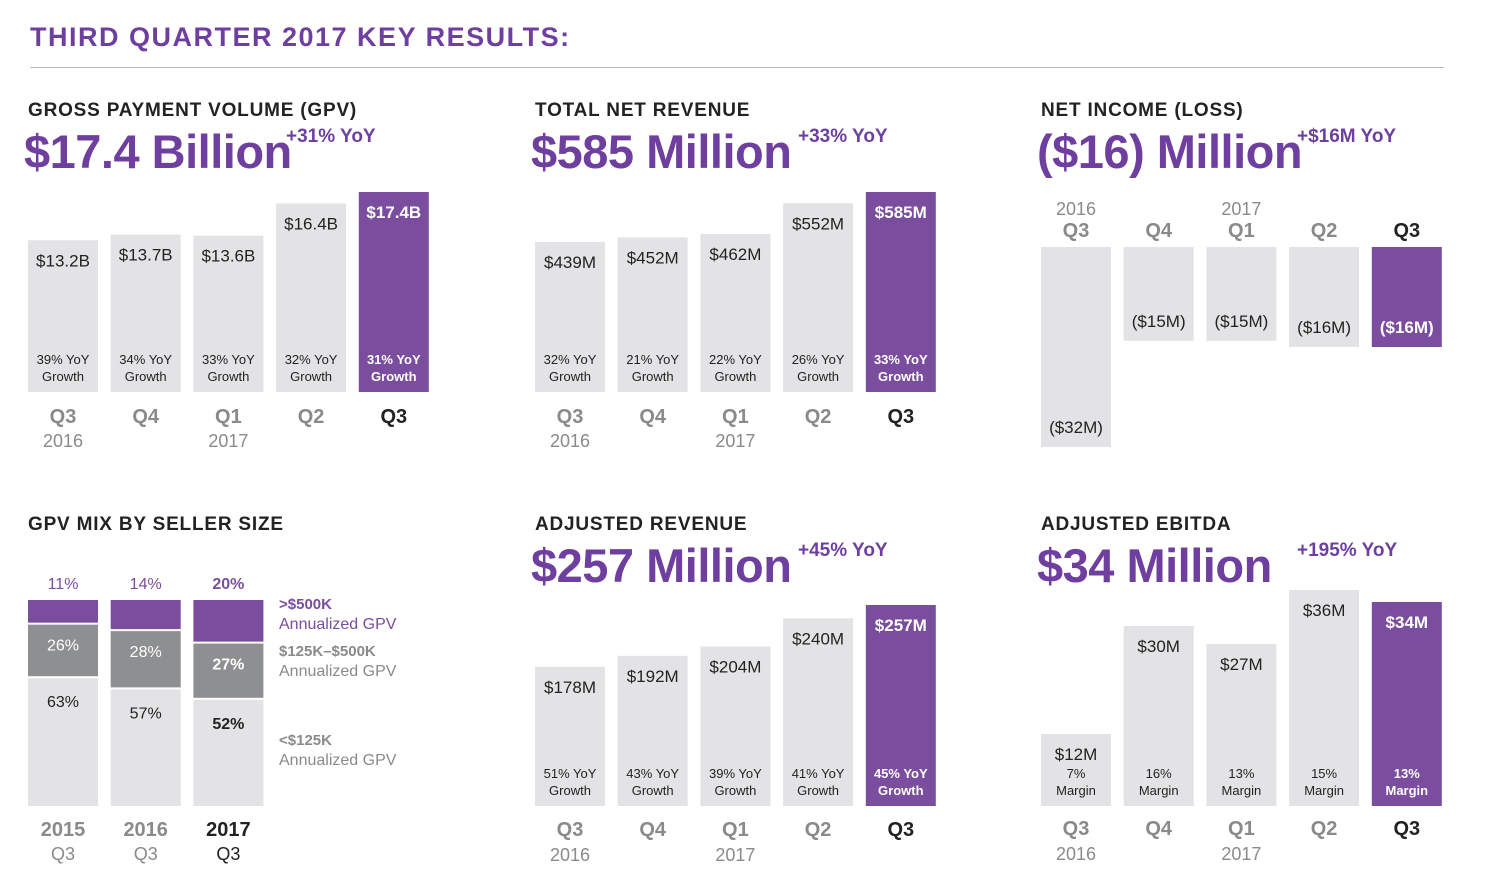  Describe the element at coordinates (228, 256) in the screenshot. I see `gpv-value-label: $13.6B` at that location.